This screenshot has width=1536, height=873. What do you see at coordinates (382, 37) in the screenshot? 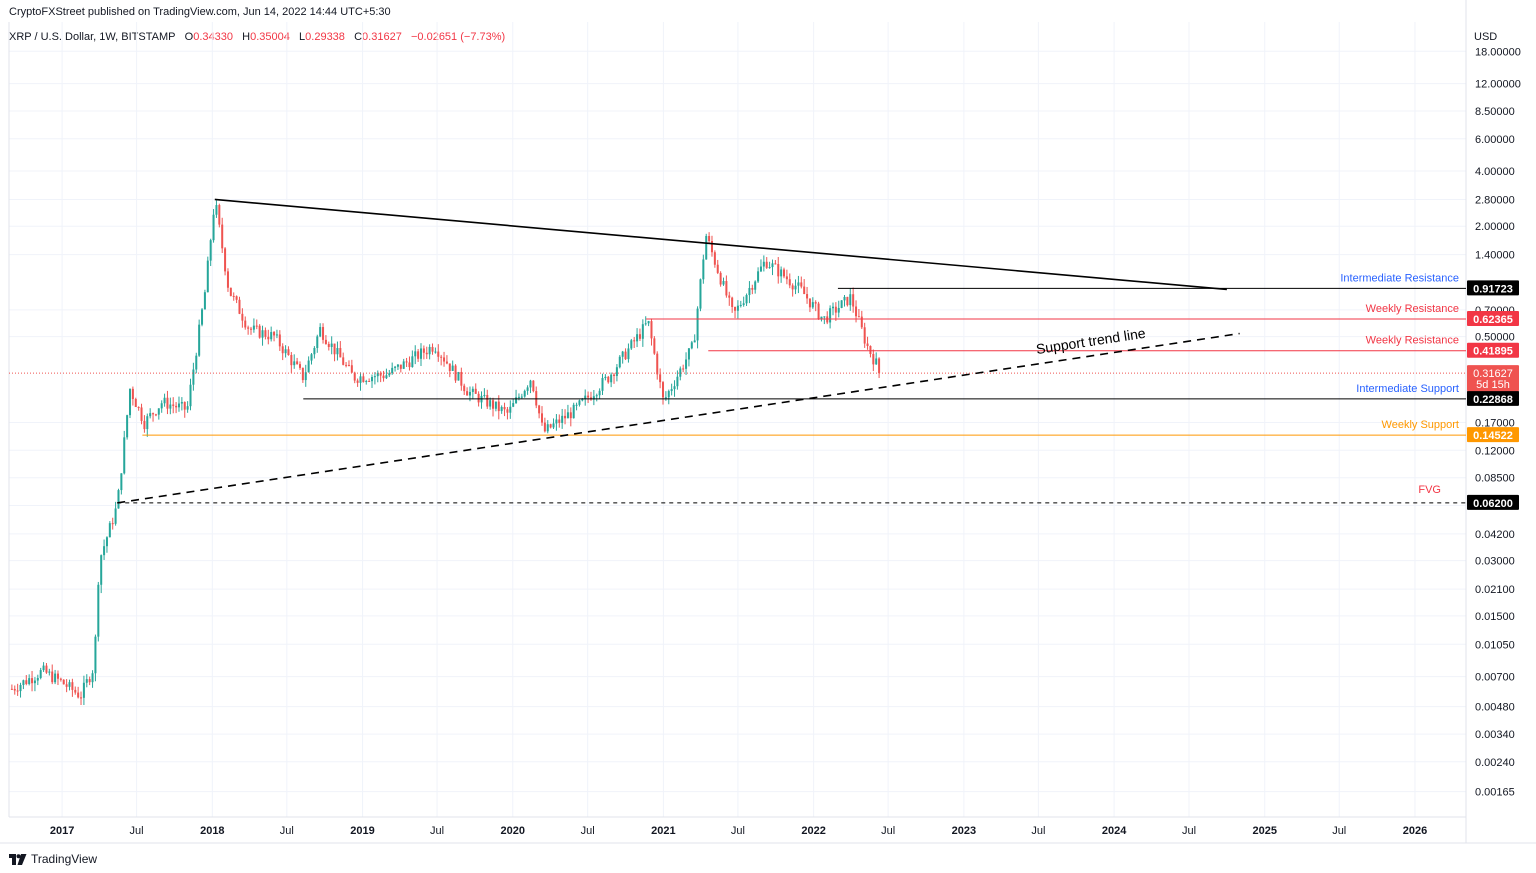
I see `close-value: 0.31627` at bounding box center [382, 37].